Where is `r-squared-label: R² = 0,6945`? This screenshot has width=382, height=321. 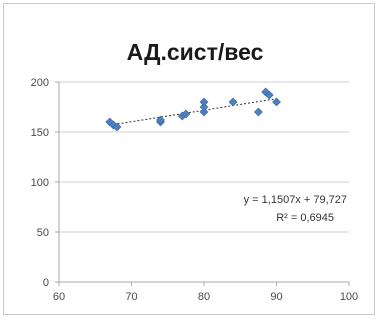
r-squared-label: R² = 0,6945 is located at coordinates (305, 218).